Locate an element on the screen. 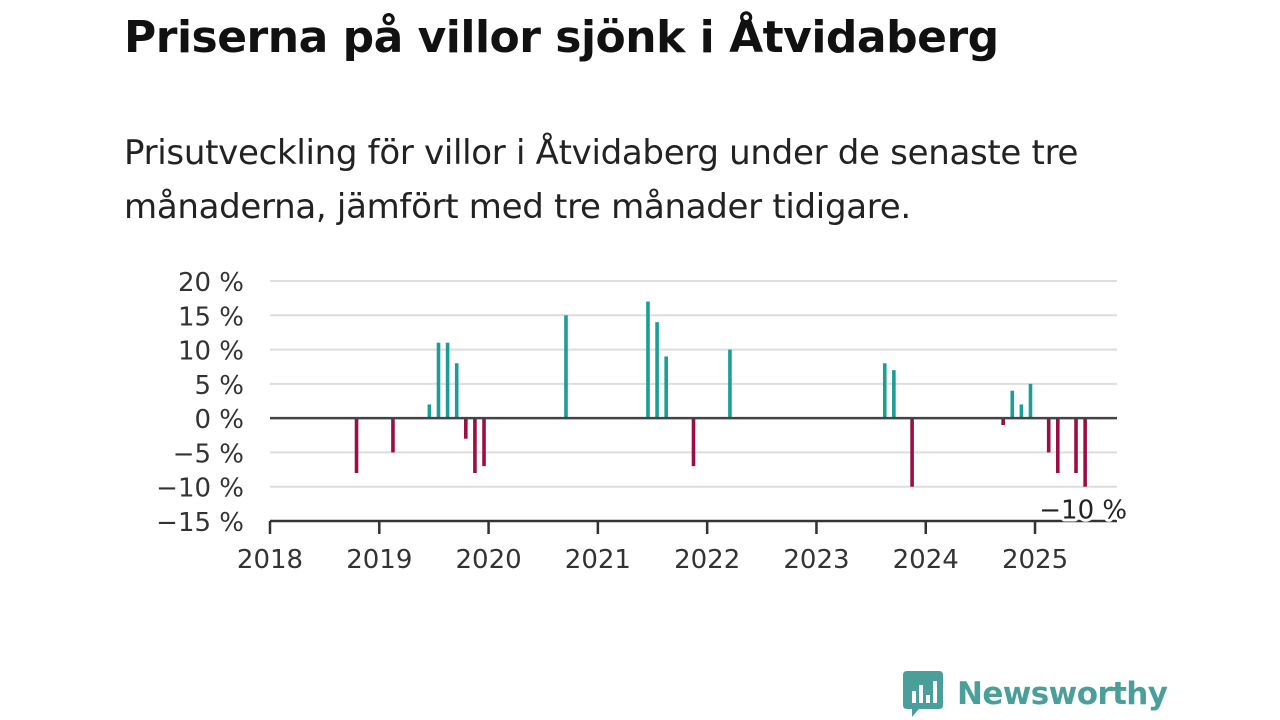 The width and height of the screenshot is (1280, 720). chart-title: Priserna på villor sjönk i Åtvidaberg is located at coordinates (561, 37).